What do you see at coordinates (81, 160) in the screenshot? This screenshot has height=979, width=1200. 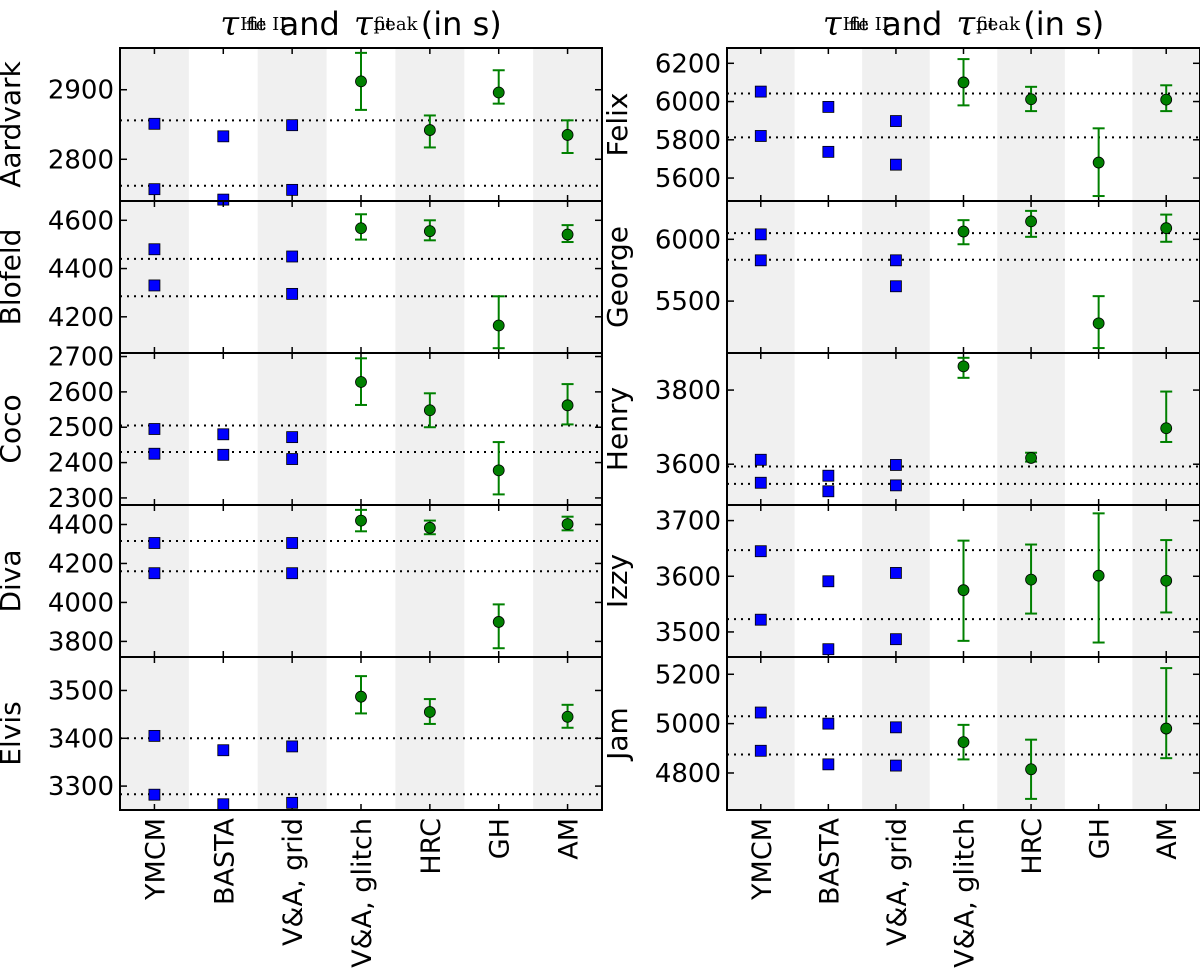 I see `y-tick-label: 2800` at bounding box center [81, 160].